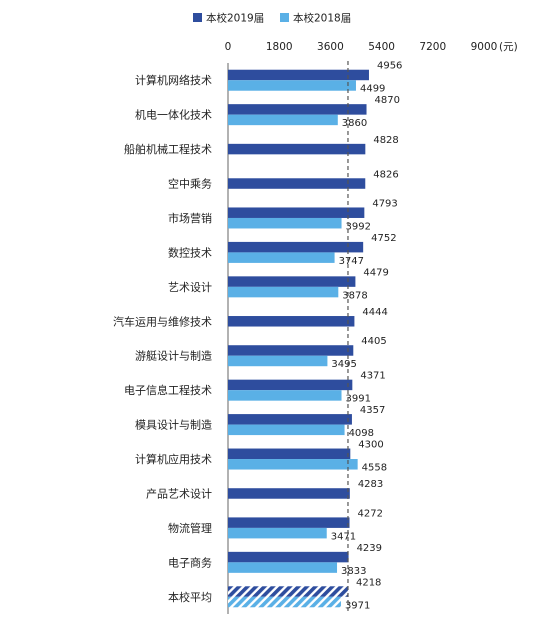 The height and width of the screenshot is (626, 547). I want to click on value-label-2019: 4793, so click(384, 203).